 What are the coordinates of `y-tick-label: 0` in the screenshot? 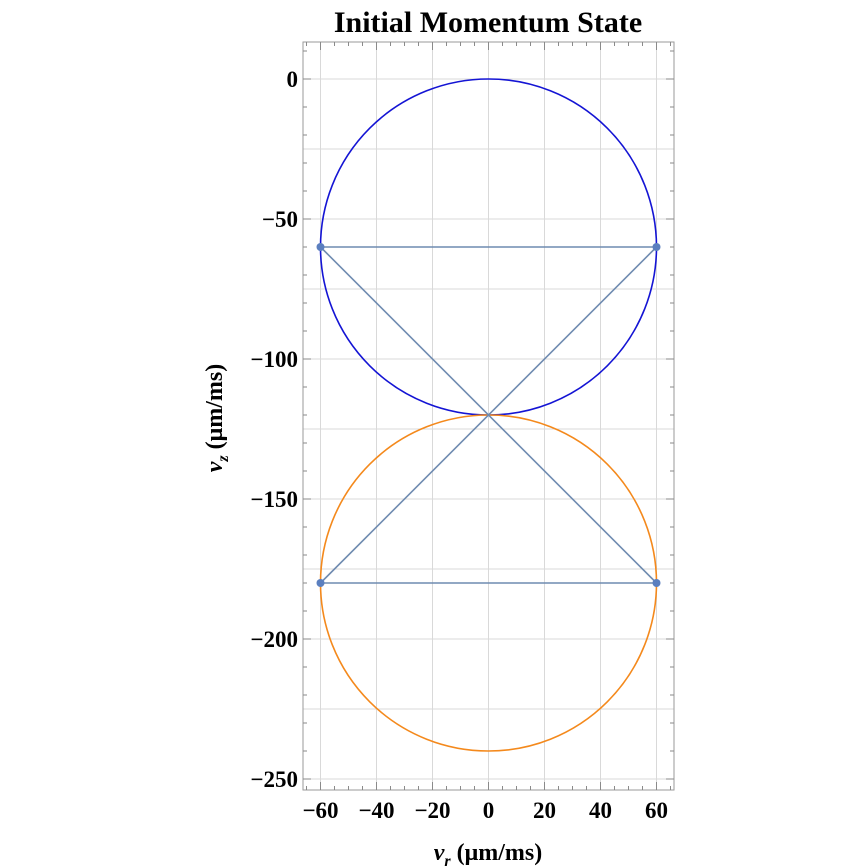 It's located at (293, 79).